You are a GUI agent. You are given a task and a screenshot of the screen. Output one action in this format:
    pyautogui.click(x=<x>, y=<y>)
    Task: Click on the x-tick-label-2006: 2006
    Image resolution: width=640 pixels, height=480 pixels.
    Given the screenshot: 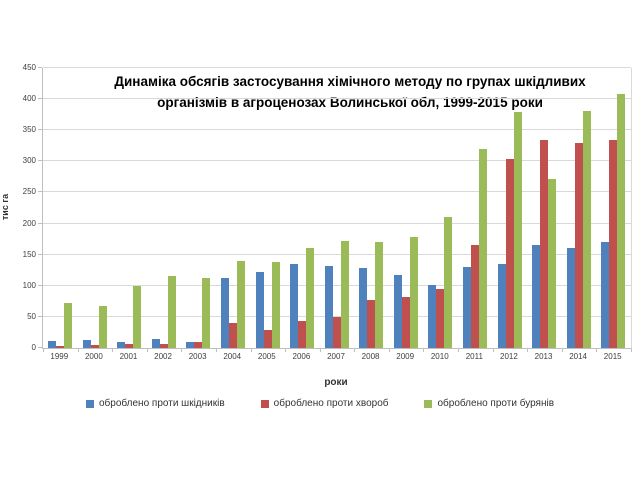 What is the action you would take?
    pyautogui.click(x=301, y=356)
    